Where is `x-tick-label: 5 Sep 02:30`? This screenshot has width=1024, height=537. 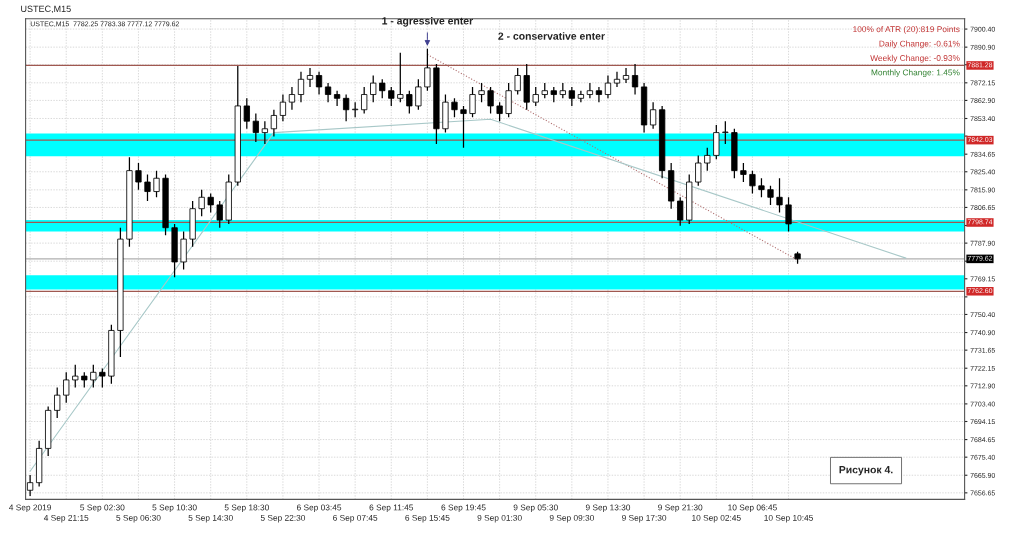 x-tick-label: 5 Sep 02:30 is located at coordinates (102, 508).